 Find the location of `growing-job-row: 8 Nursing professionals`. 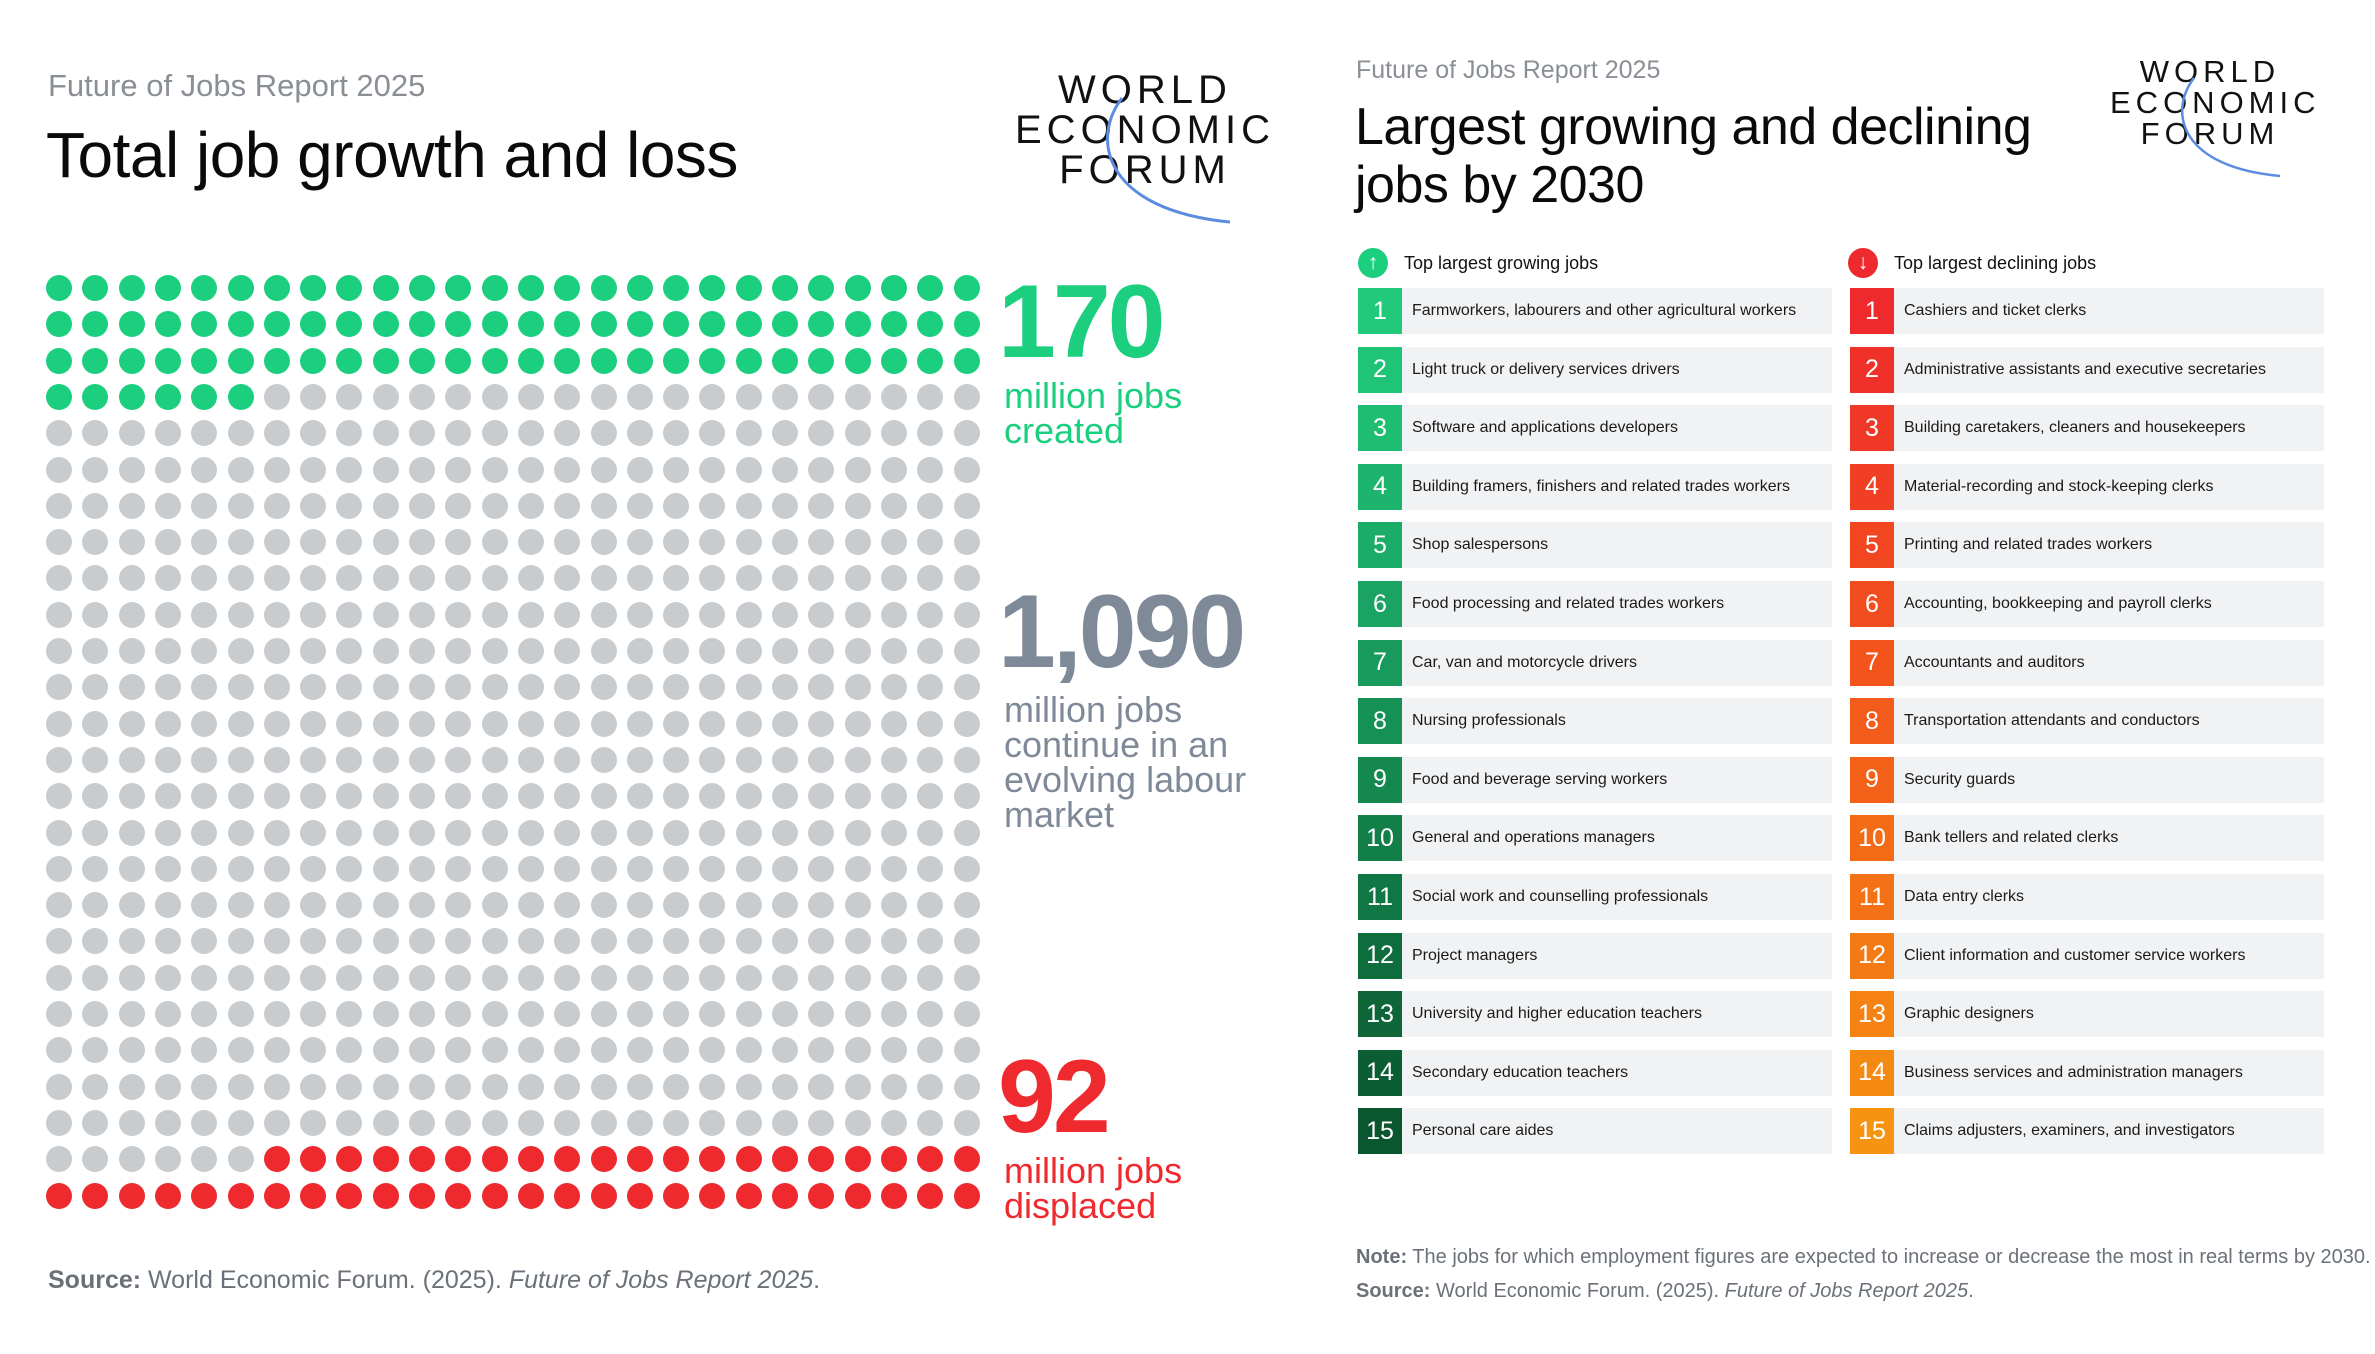

growing-job-row: 8 Nursing professionals is located at coordinates (1595, 721).